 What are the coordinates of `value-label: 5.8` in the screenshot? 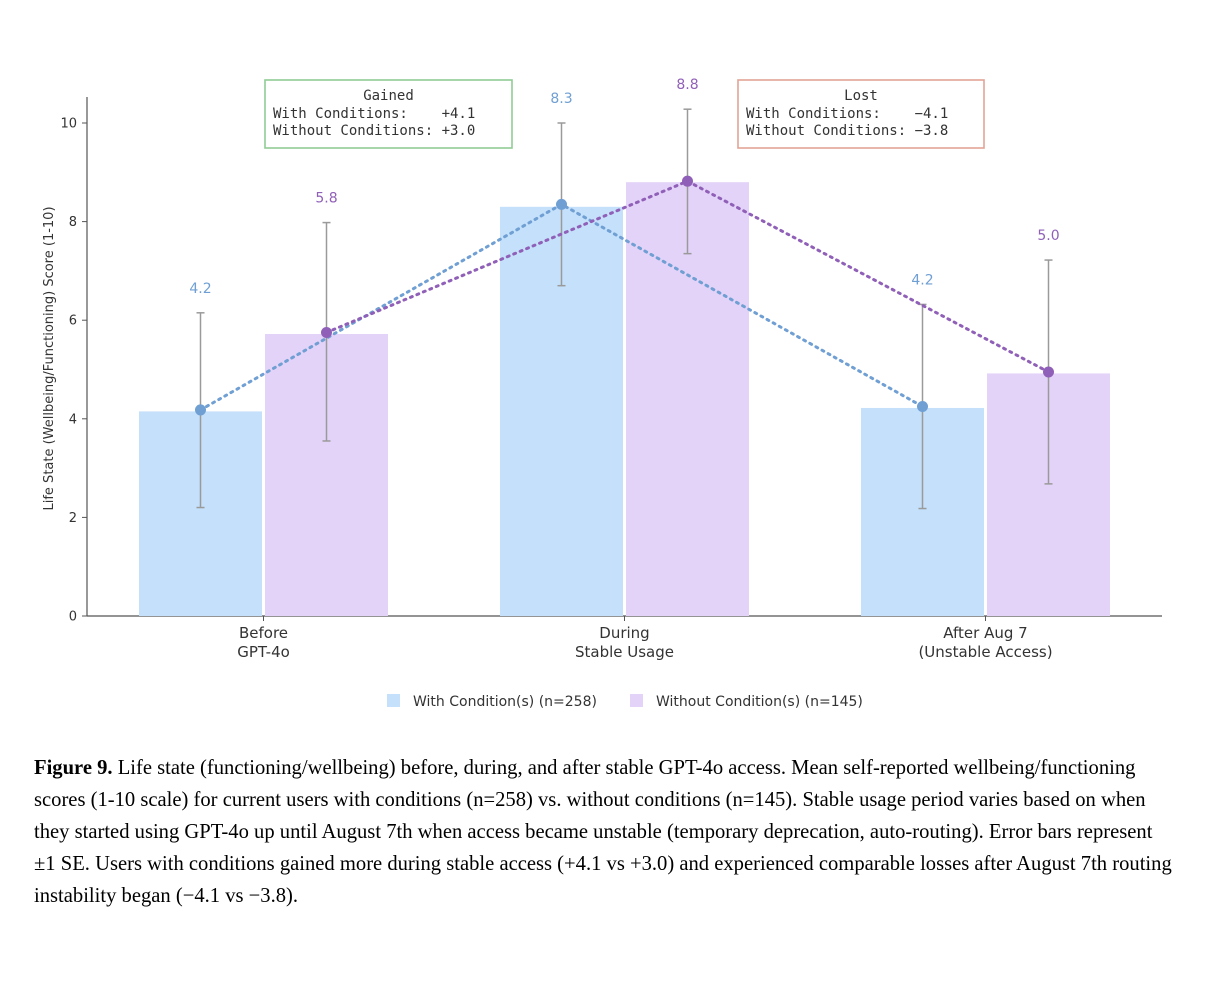 It's located at (326, 199).